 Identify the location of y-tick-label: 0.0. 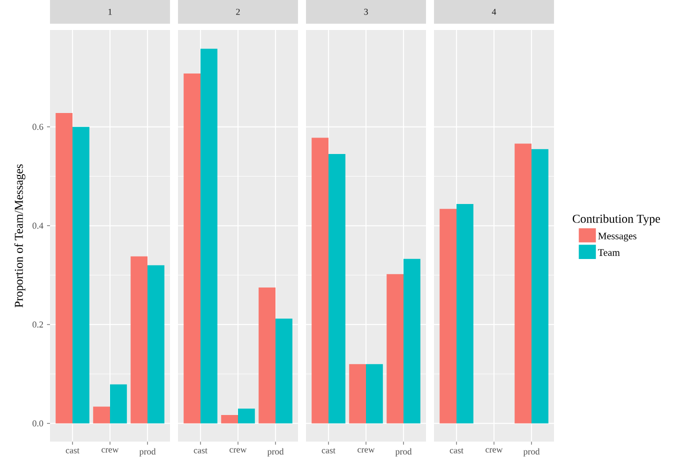
(38, 423).